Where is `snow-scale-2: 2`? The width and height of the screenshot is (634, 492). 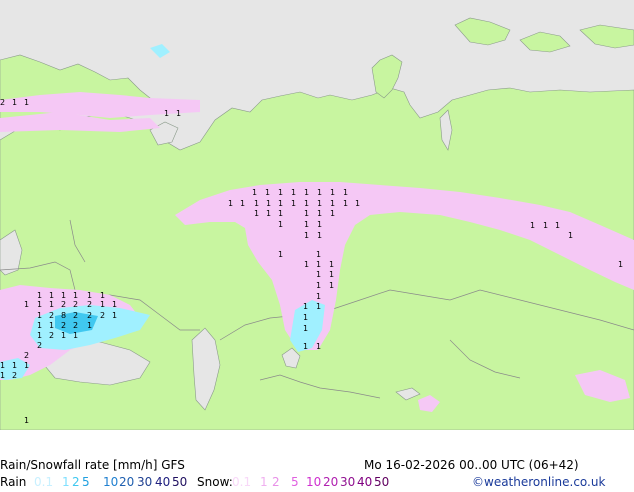
snow-scale-2: 2 is located at coordinates (276, 482).